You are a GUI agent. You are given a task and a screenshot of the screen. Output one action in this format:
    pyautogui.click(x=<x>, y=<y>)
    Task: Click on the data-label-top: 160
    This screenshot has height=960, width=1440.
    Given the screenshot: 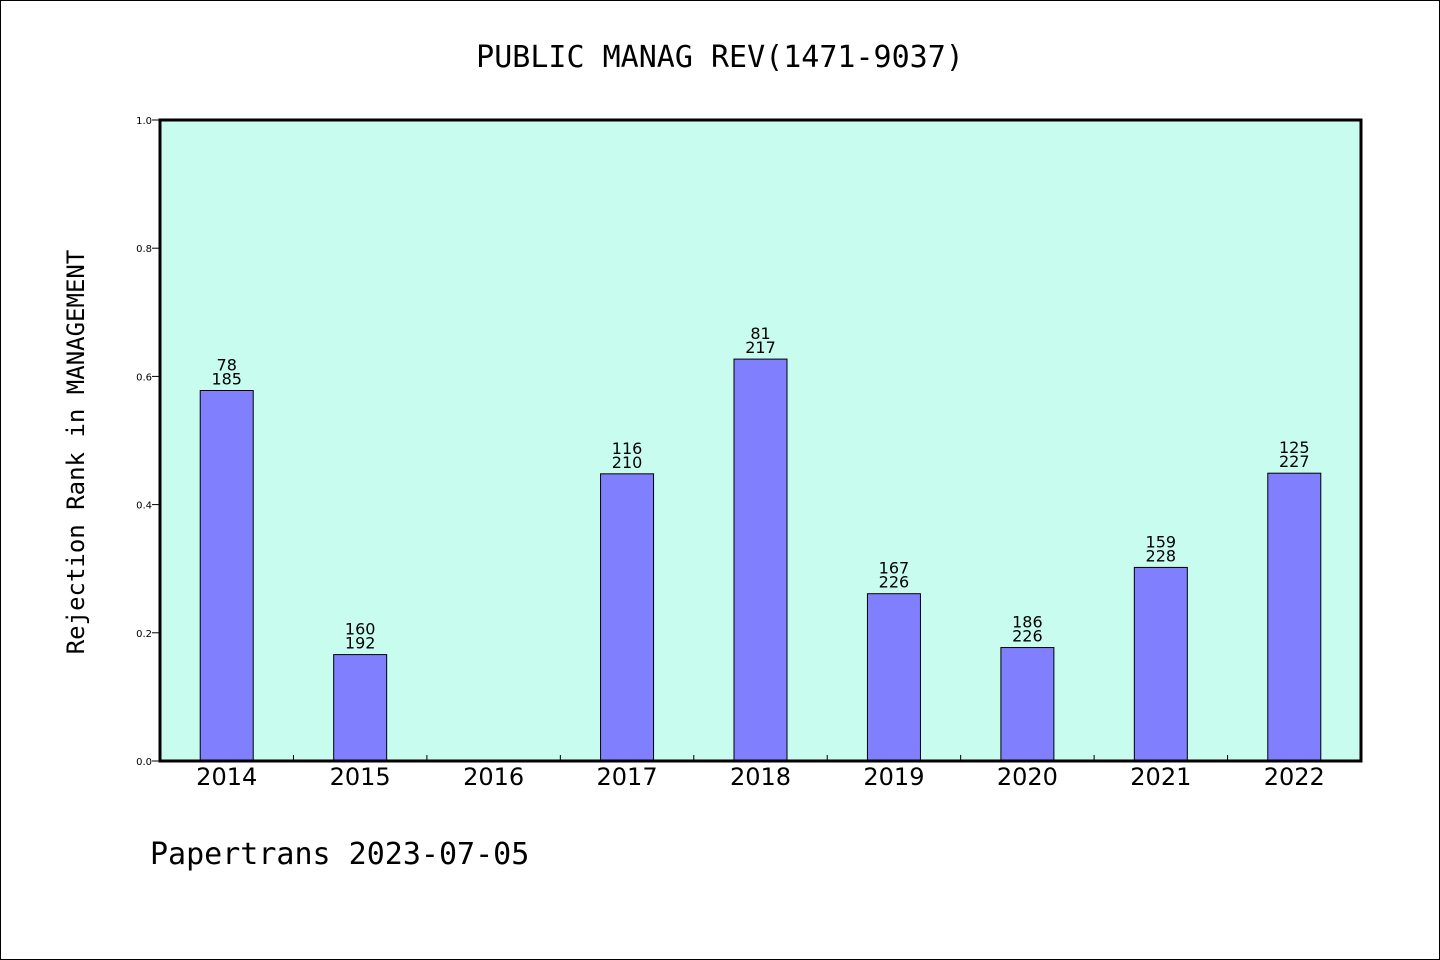 What is the action you would take?
    pyautogui.click(x=360, y=629)
    